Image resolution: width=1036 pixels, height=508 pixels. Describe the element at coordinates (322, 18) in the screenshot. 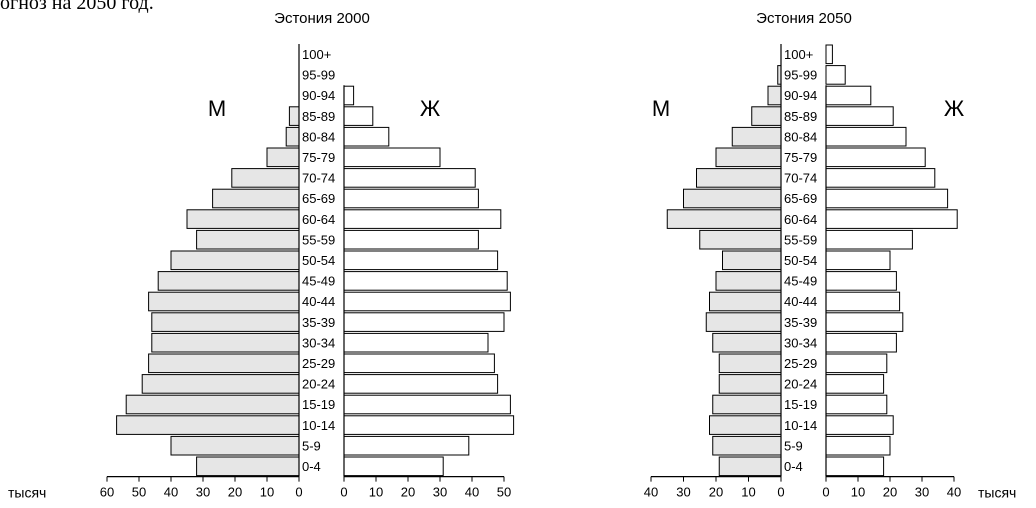

I see `chart-title: Эстония 2000` at that location.